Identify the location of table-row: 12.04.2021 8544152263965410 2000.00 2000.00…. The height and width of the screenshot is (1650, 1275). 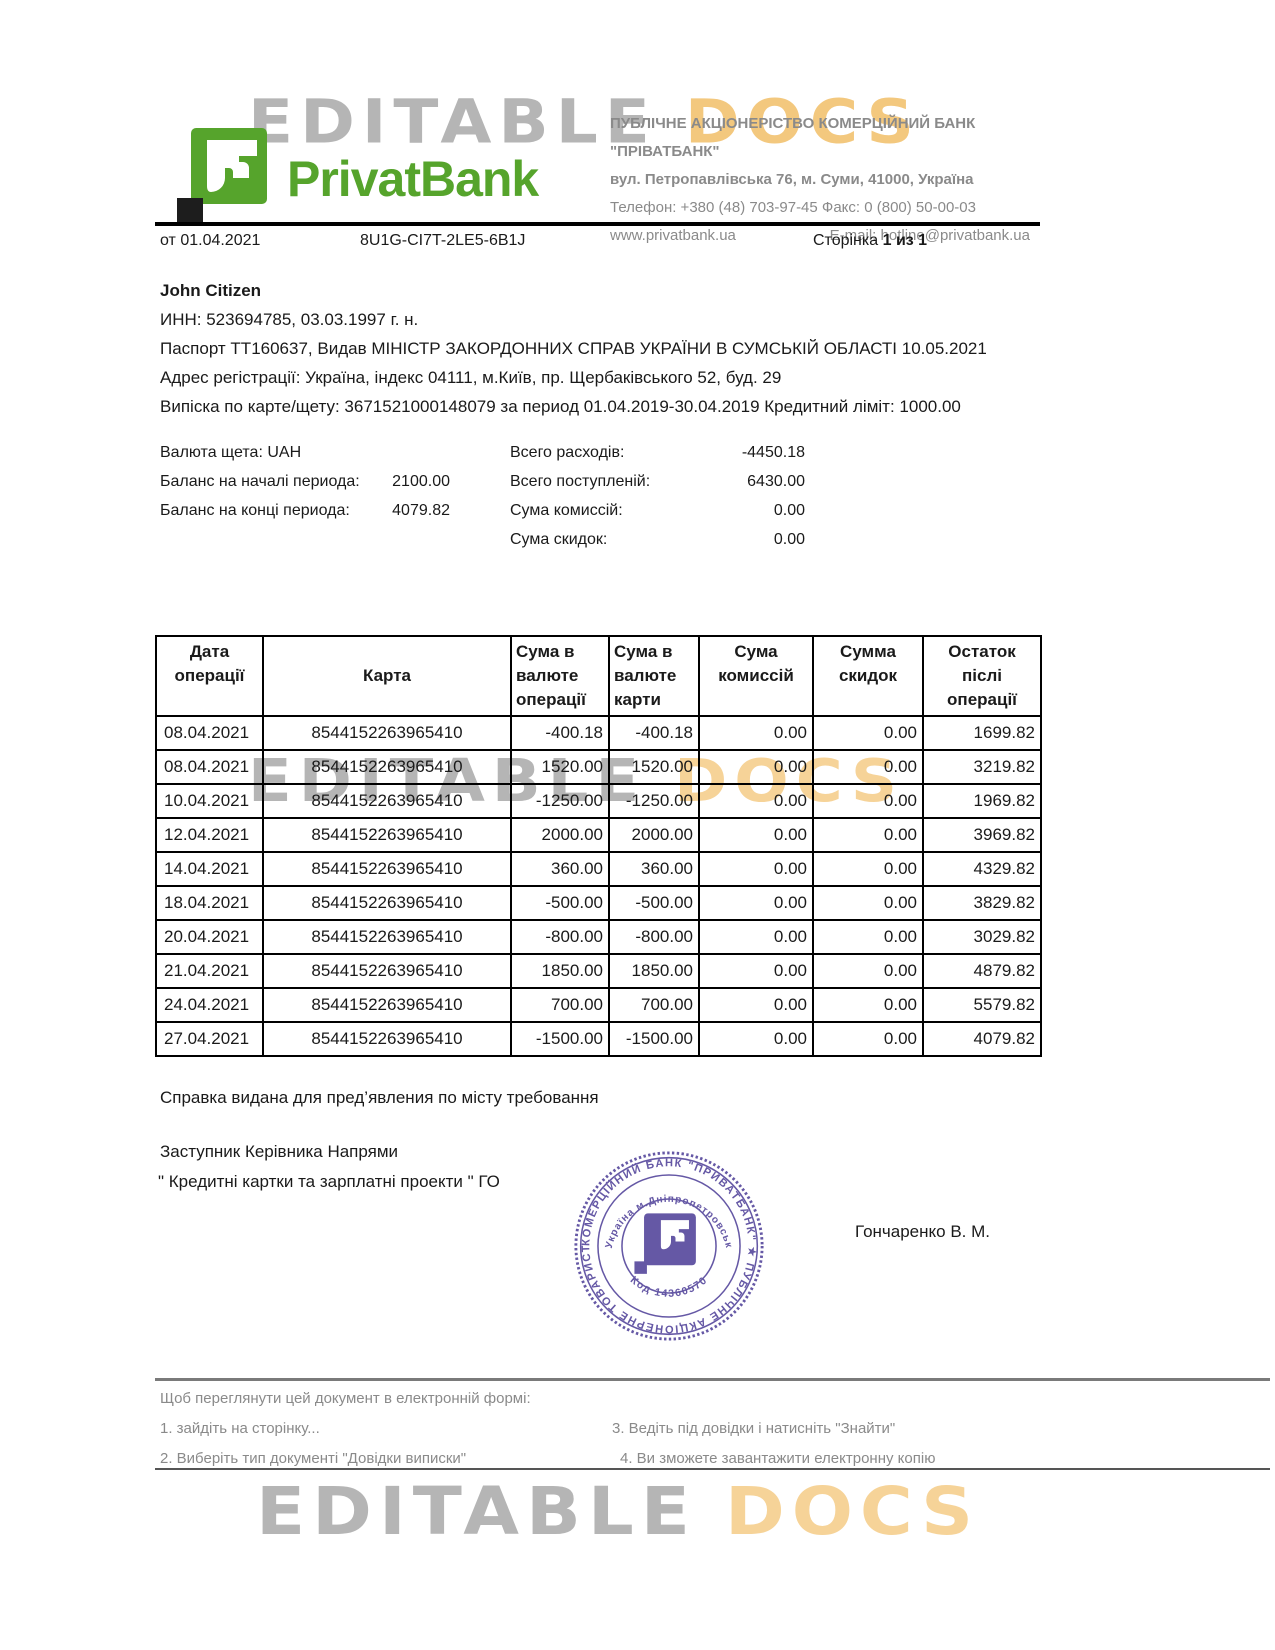
(598, 835).